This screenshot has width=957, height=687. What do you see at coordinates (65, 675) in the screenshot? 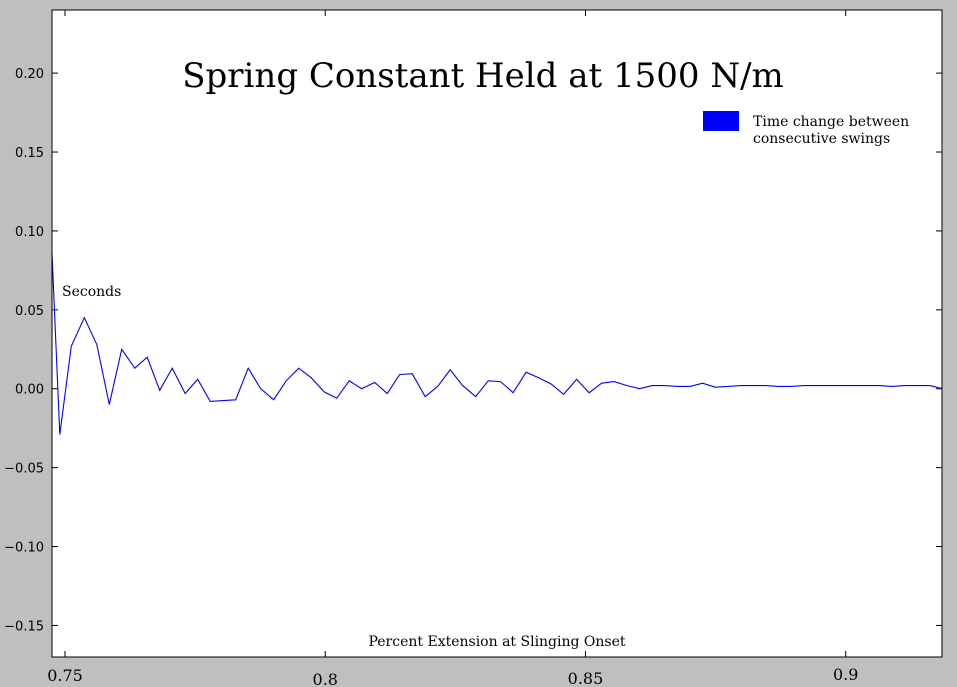
I see `x-tick-label: 0.75` at bounding box center [65, 675].